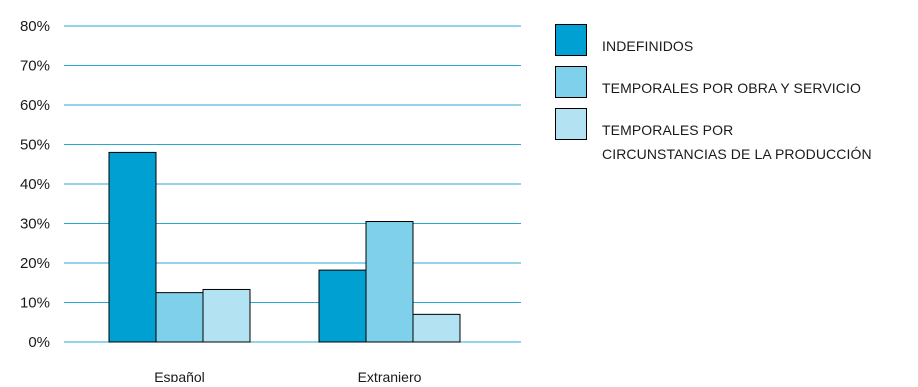  Describe the element at coordinates (35, 145) in the screenshot. I see `y-tick-label: 50%` at that location.